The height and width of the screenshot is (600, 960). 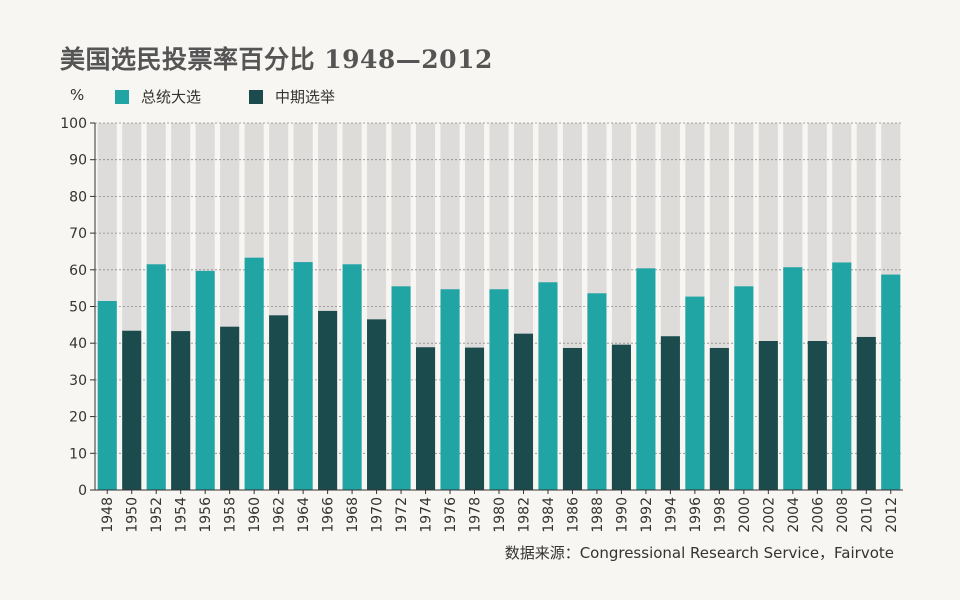 What do you see at coordinates (793, 378) in the screenshot?
I see `bar-2004` at bounding box center [793, 378].